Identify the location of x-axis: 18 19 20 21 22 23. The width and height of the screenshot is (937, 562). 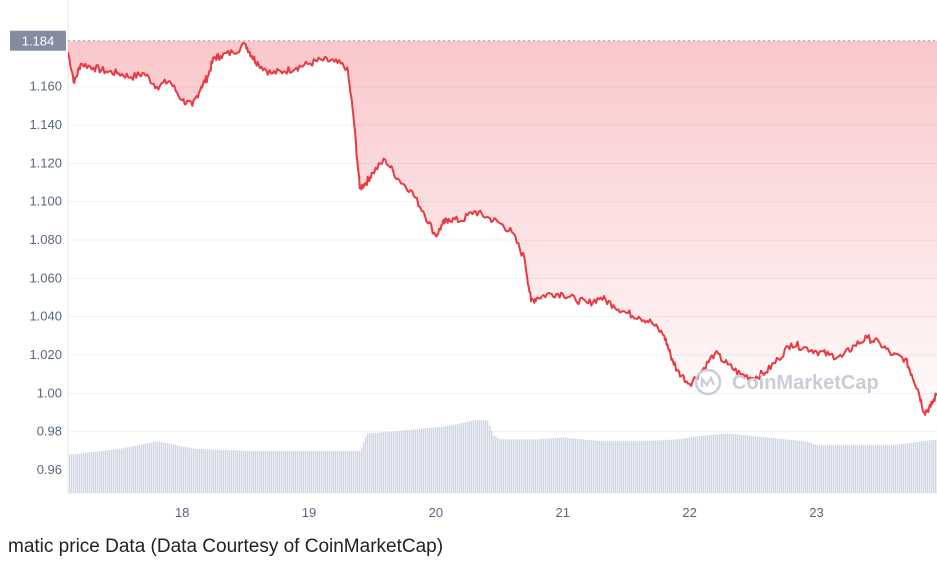
(502, 506).